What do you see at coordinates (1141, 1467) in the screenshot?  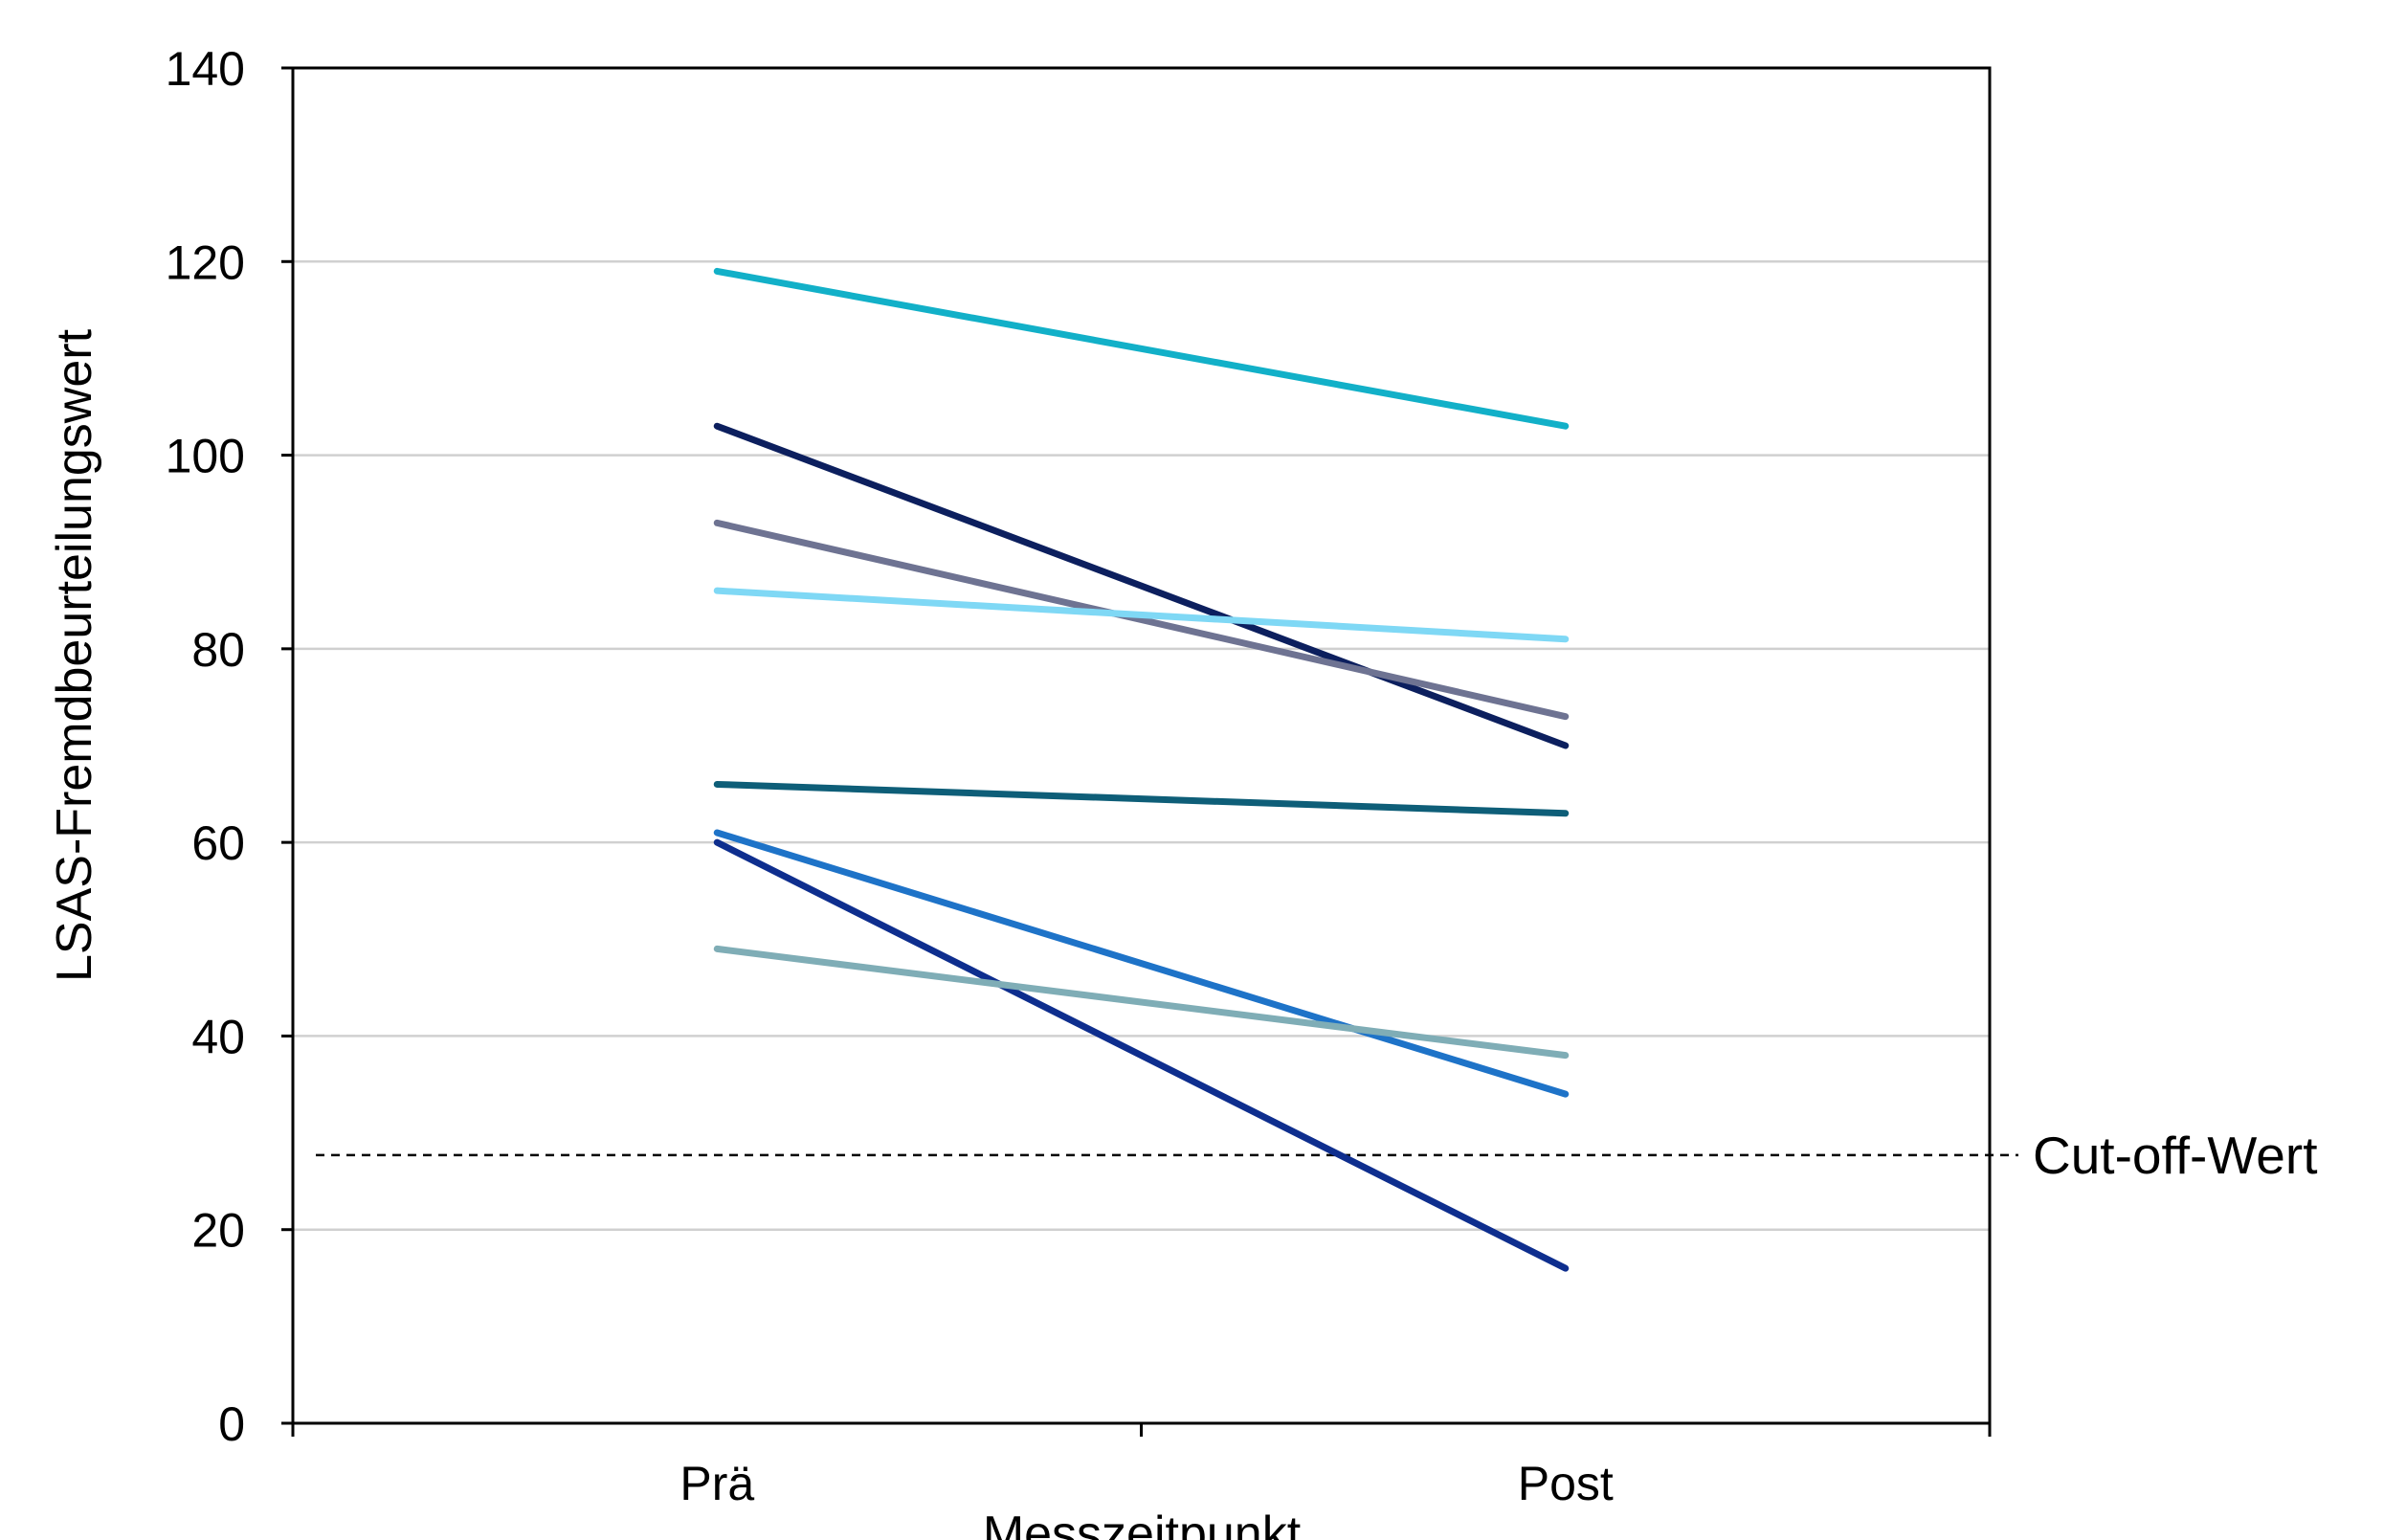 I see `x-axis-ticks: Prä Post` at bounding box center [1141, 1467].